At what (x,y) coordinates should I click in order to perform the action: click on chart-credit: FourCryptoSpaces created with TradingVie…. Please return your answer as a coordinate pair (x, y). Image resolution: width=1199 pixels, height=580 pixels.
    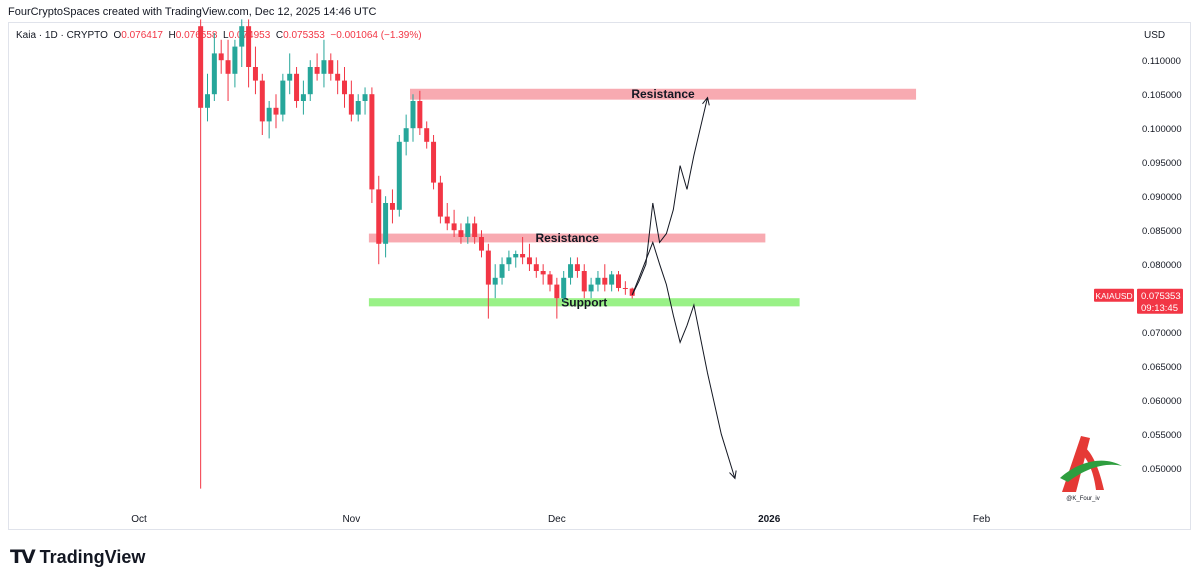
    Looking at the image, I should click on (192, 12).